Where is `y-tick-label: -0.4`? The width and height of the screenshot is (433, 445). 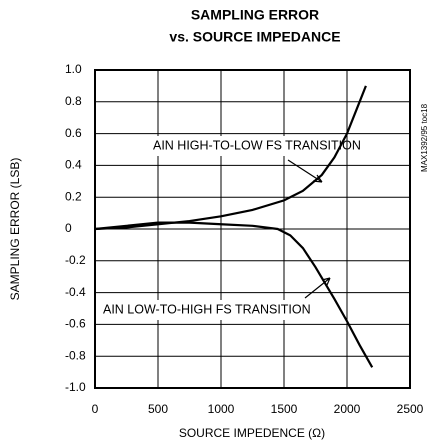
y-tick-label: -0.4 is located at coordinates (75, 292).